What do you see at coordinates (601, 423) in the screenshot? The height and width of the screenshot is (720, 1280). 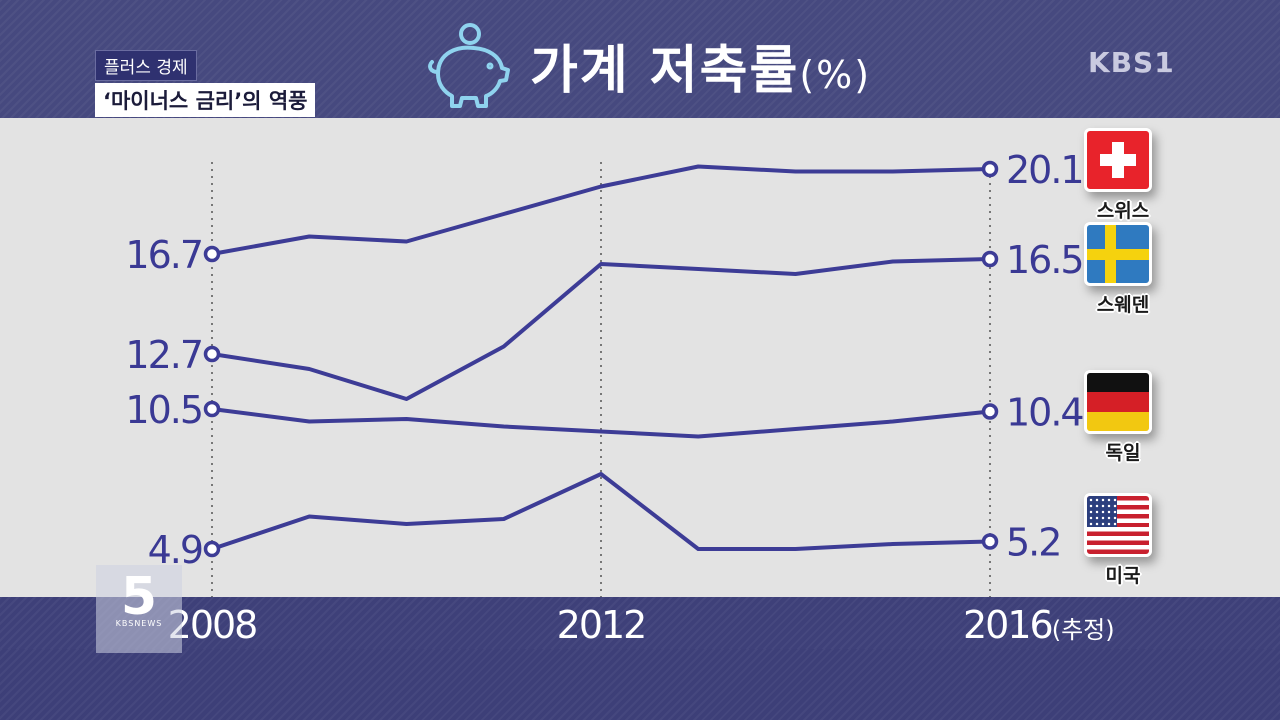 I see `series-line-germany` at bounding box center [601, 423].